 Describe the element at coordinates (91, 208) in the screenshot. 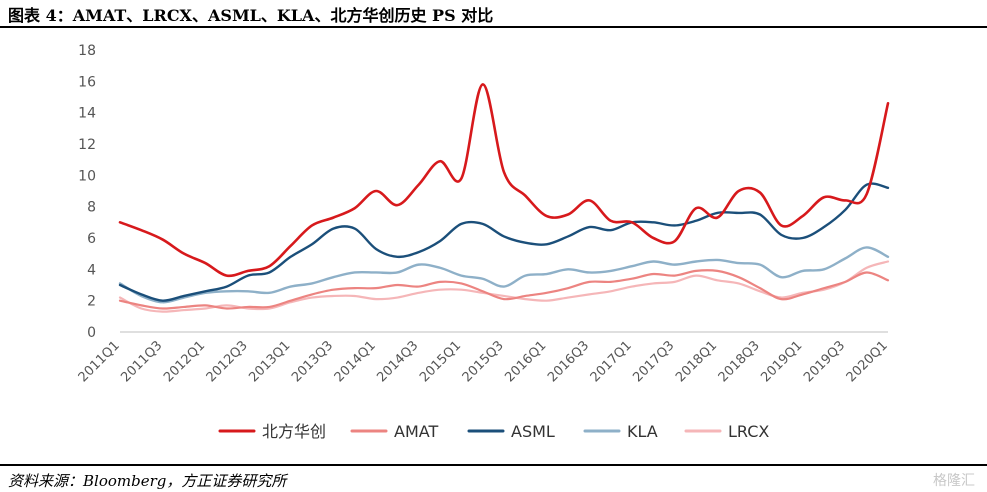

I see `y-tick-label: 8` at that location.